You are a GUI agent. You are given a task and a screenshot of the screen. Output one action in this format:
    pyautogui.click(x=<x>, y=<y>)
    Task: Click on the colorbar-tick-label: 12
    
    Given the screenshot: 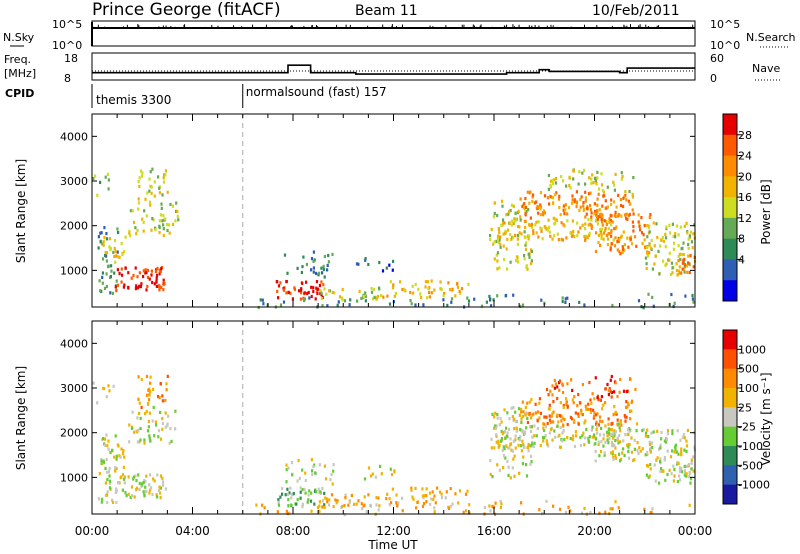 What is the action you would take?
    pyautogui.click(x=745, y=218)
    